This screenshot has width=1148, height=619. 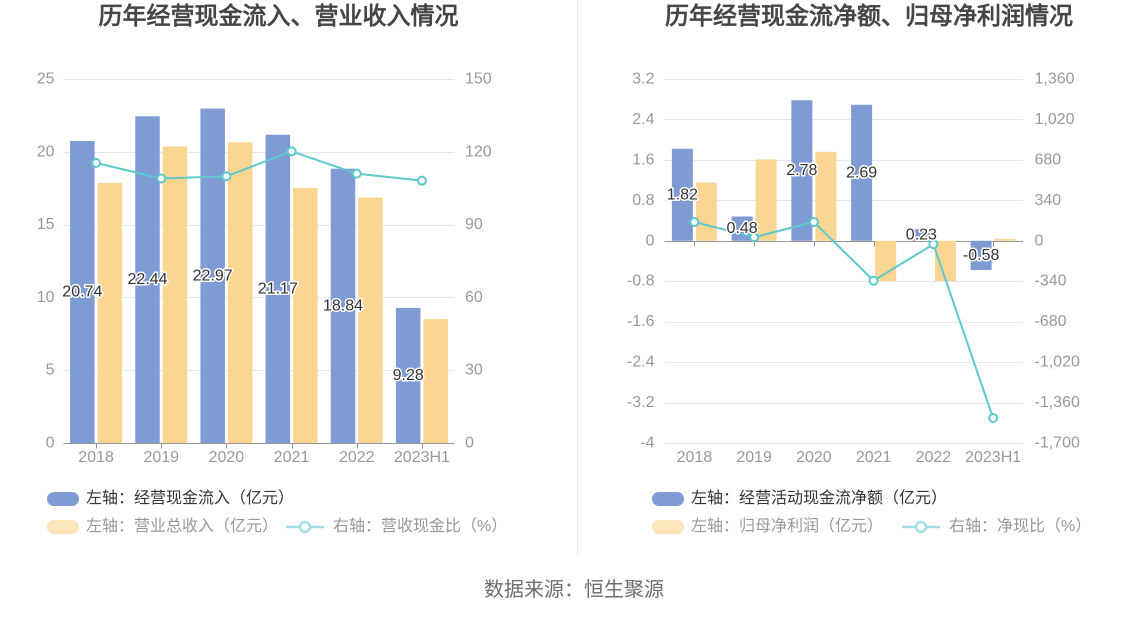 I want to click on legend-label-cash-inflow: 左轴：经营现金流入（亿元）, so click(x=190, y=498).